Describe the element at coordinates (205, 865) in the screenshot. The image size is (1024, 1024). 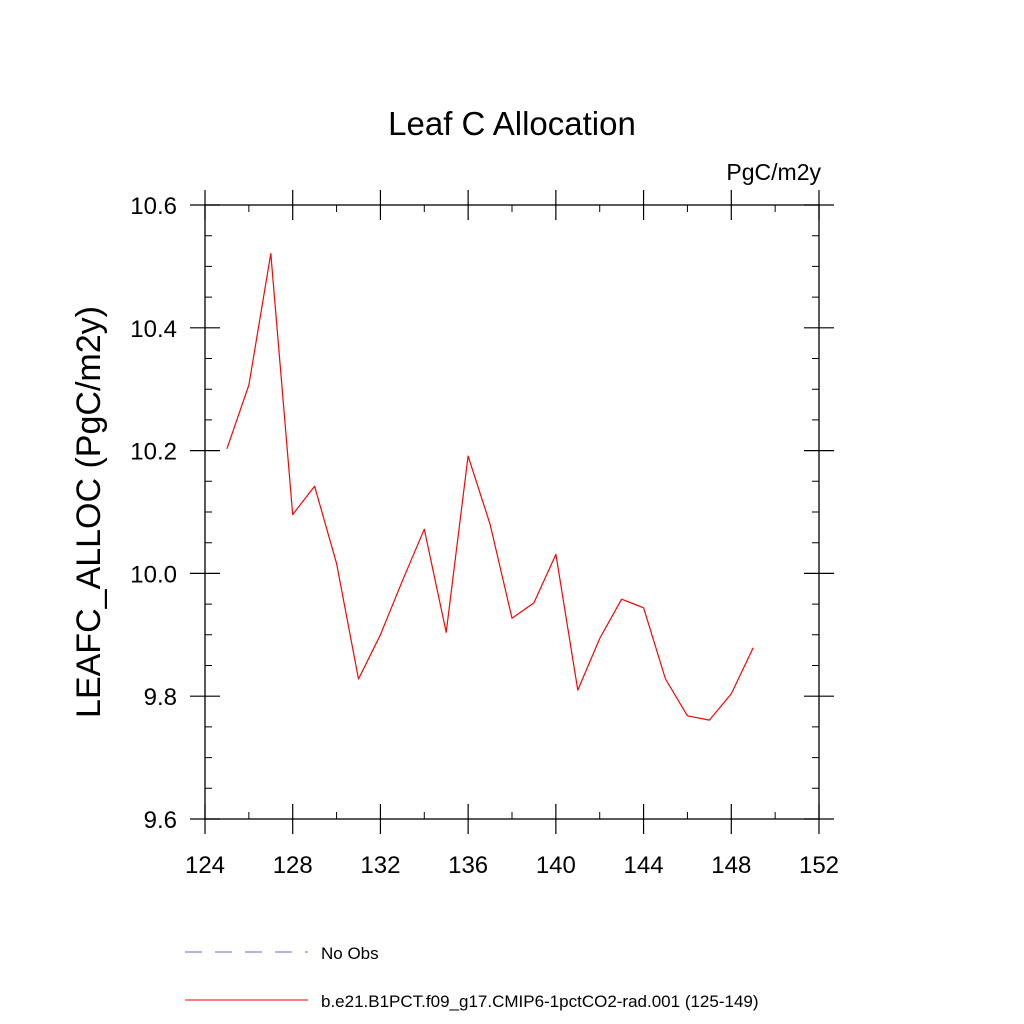
I see `x-tick-label: 124` at that location.